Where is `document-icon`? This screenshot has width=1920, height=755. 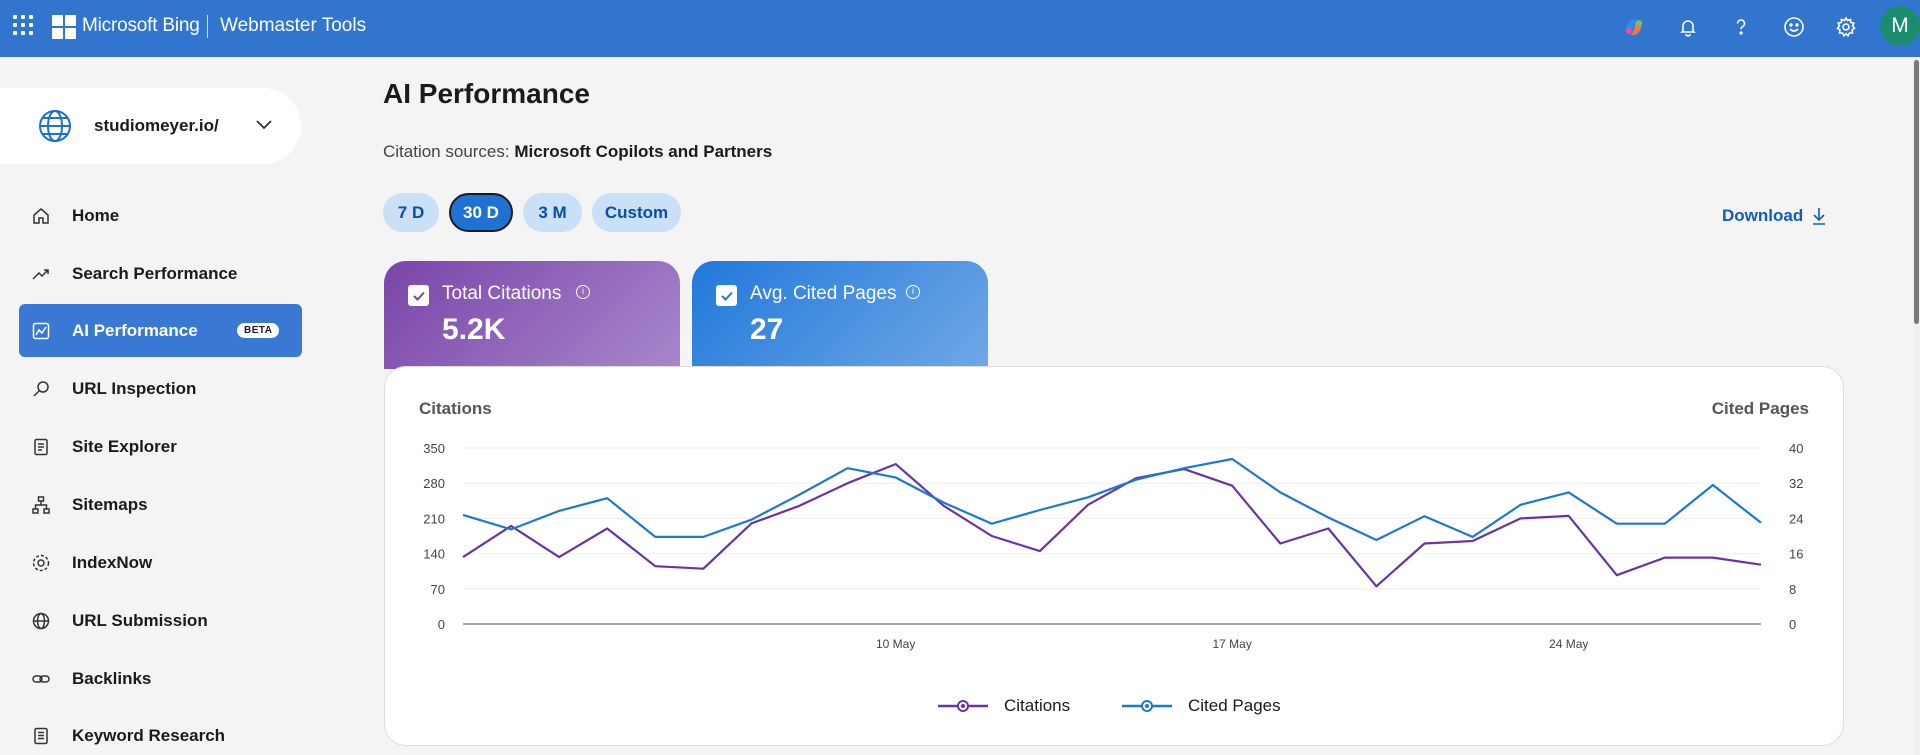 document-icon is located at coordinates (41, 447).